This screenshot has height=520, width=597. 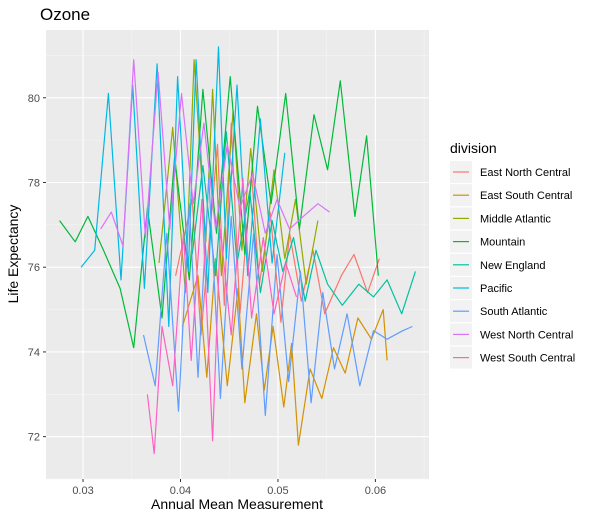 What do you see at coordinates (473, 148) in the screenshot?
I see `legend-title: division` at bounding box center [473, 148].